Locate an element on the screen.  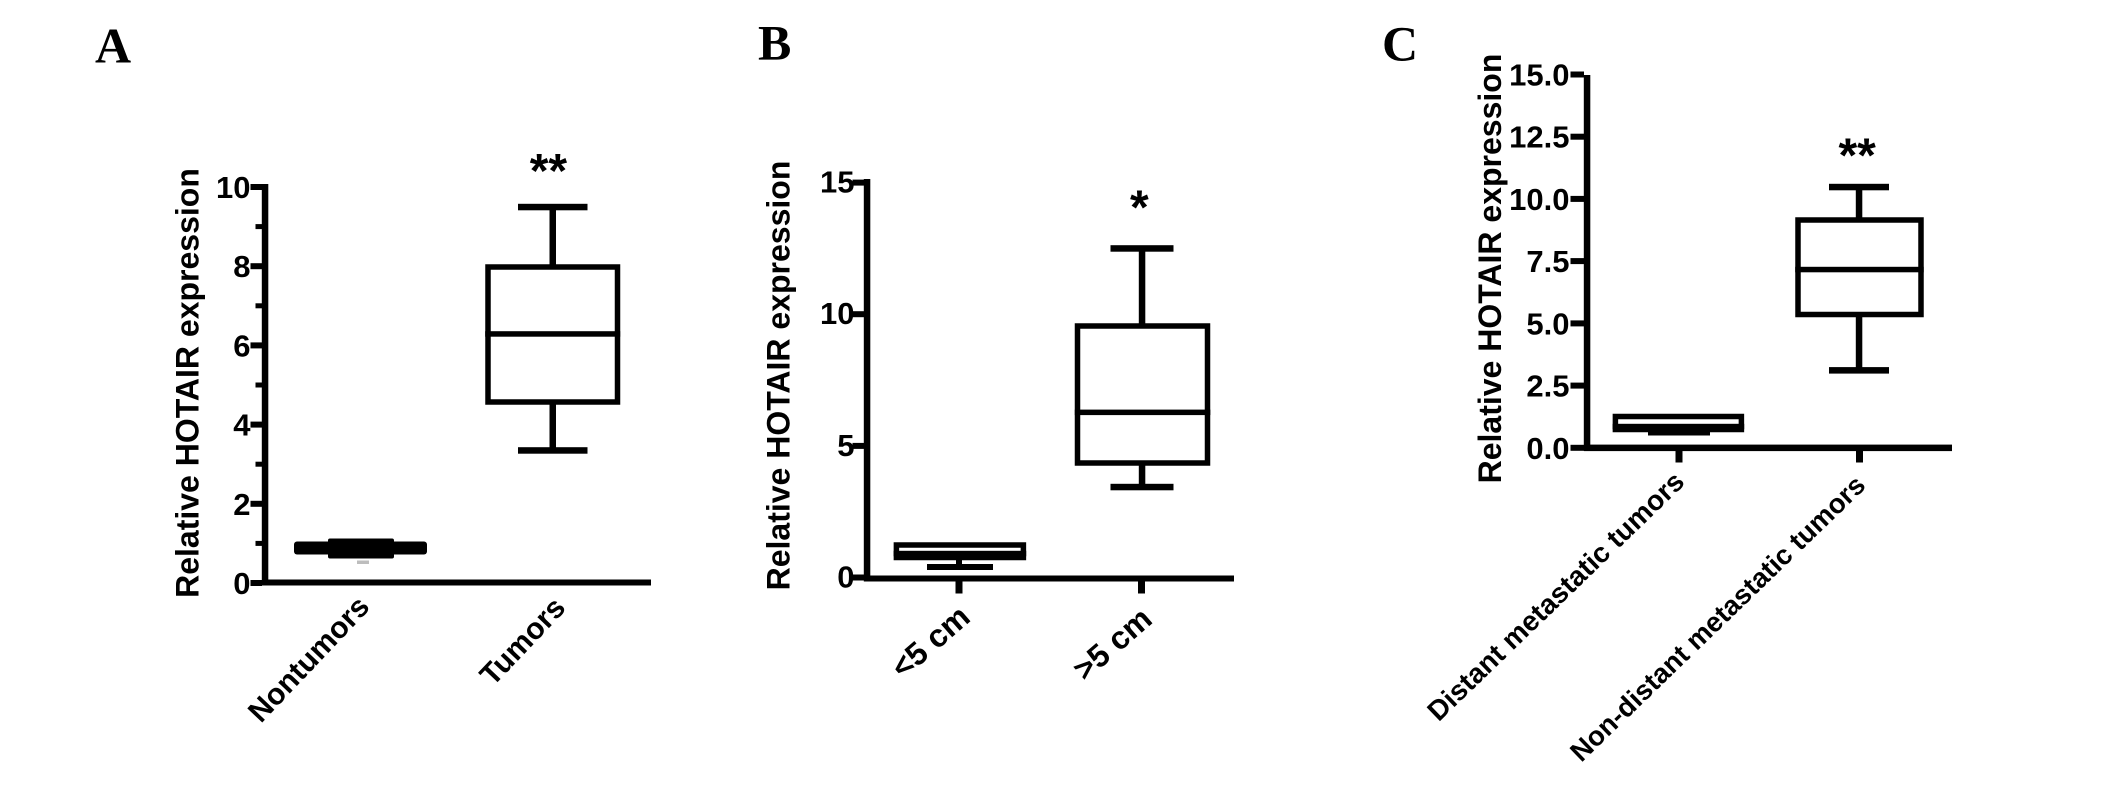
svg-text: 15 is located at coordinates (837, 182).